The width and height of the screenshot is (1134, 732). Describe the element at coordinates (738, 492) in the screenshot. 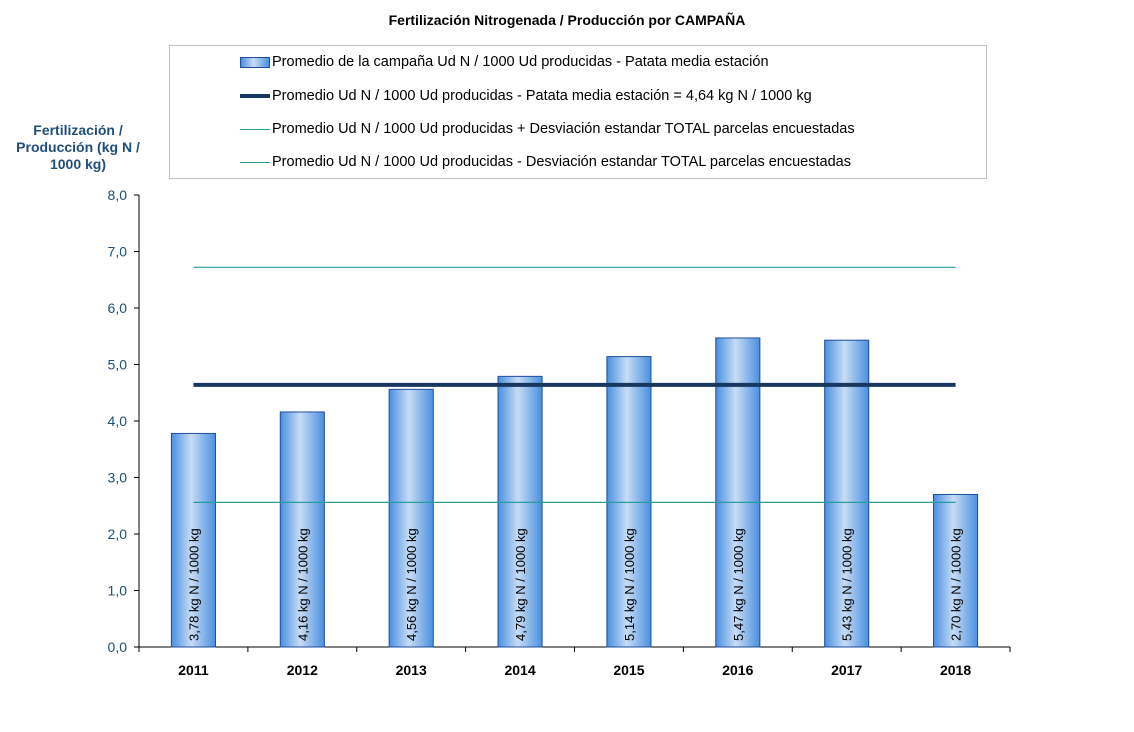

I see `bar-2016` at that location.